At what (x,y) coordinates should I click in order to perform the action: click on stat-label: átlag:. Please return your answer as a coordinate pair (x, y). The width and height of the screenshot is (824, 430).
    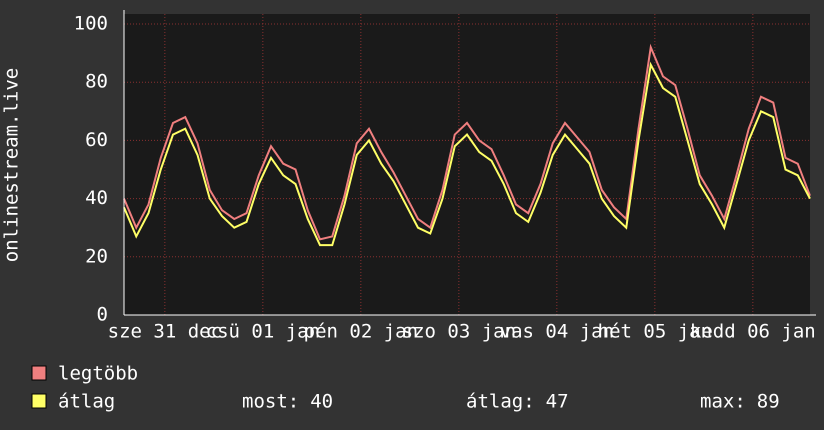
    Looking at the image, I should click on (500, 402).